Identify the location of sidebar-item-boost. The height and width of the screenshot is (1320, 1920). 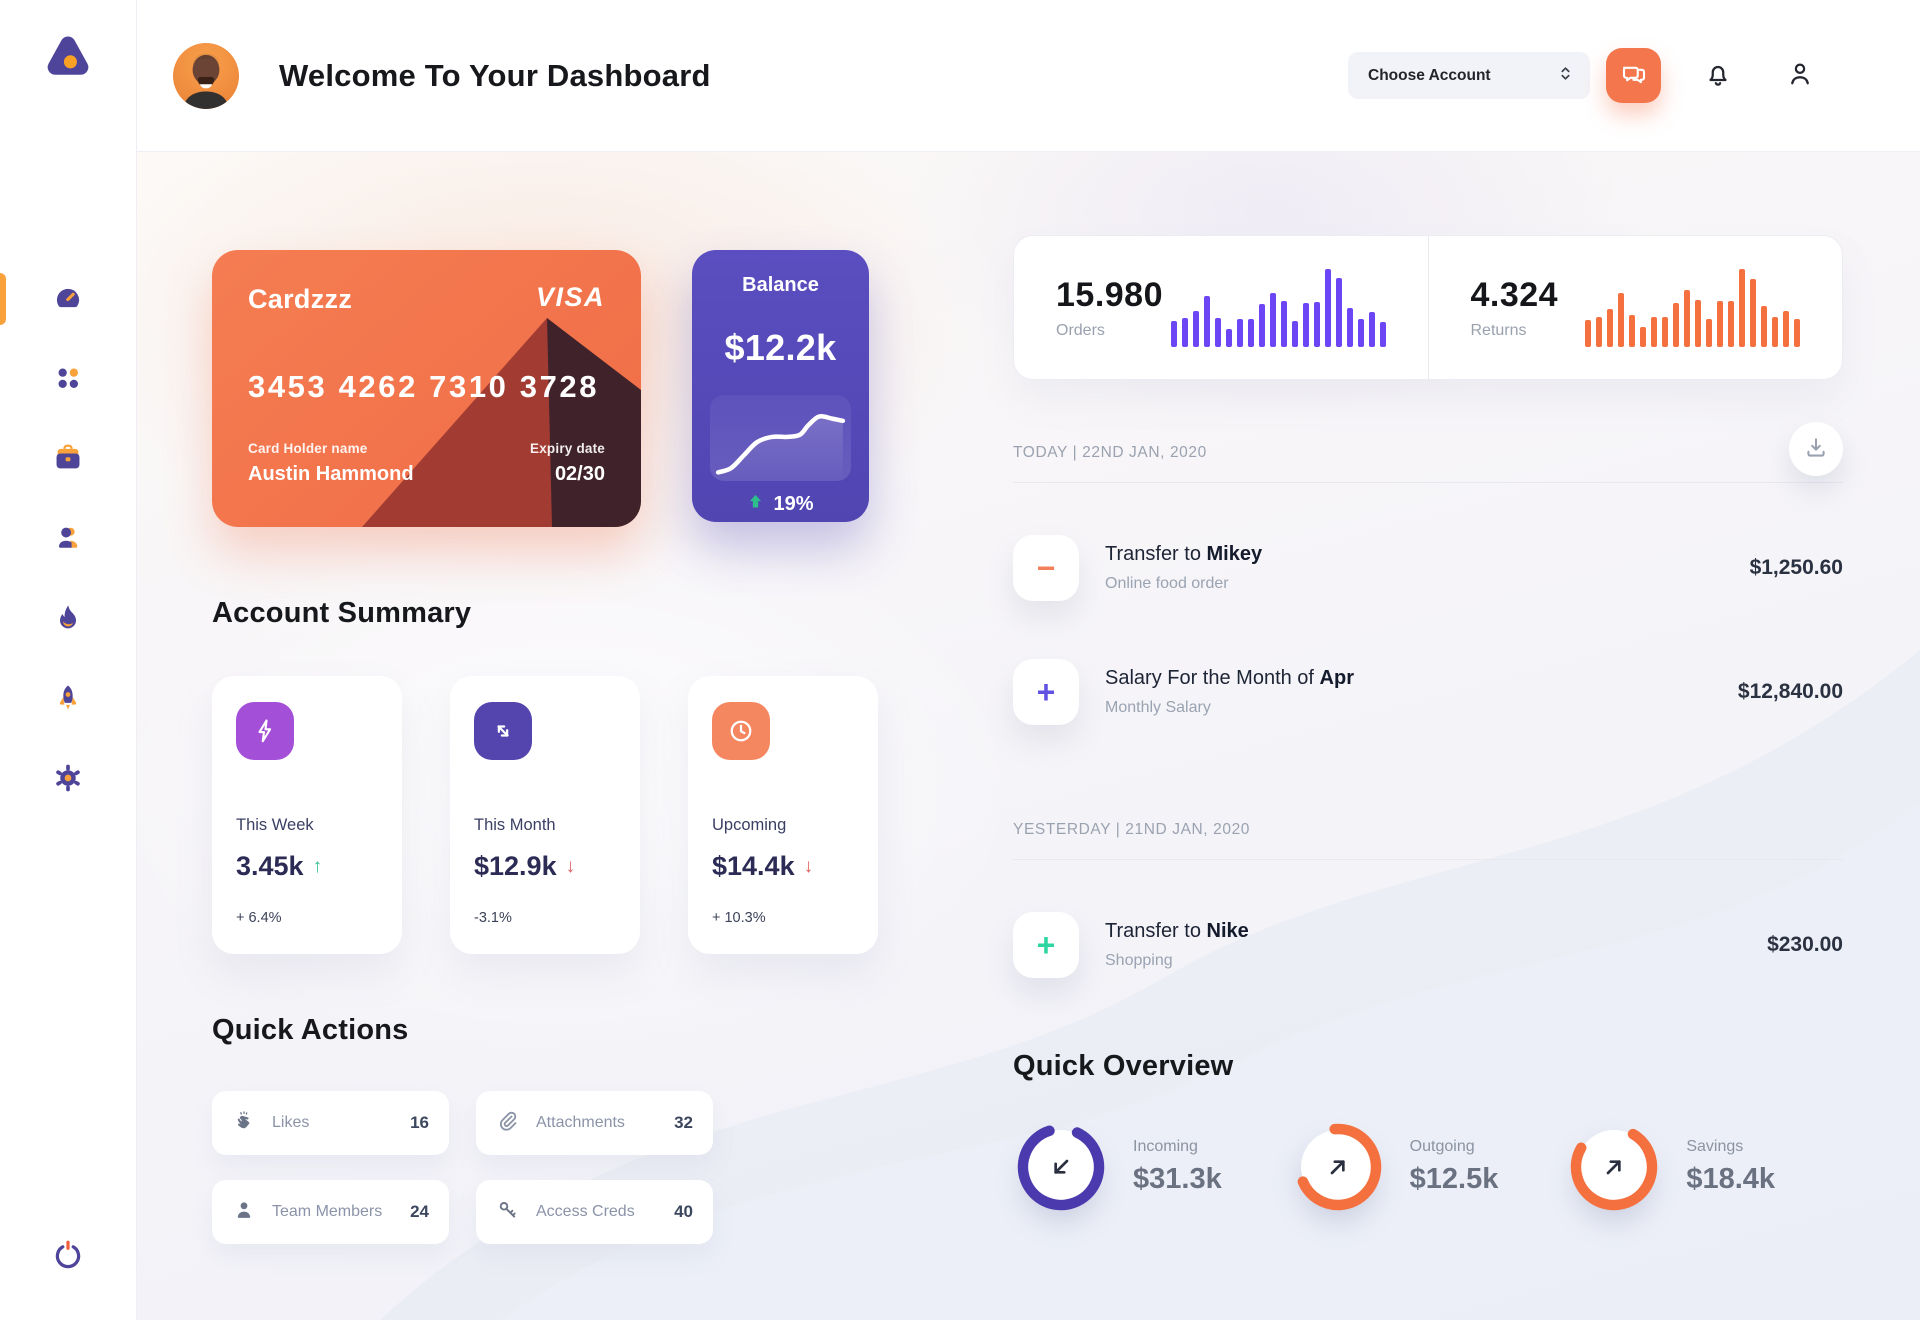
(68, 699).